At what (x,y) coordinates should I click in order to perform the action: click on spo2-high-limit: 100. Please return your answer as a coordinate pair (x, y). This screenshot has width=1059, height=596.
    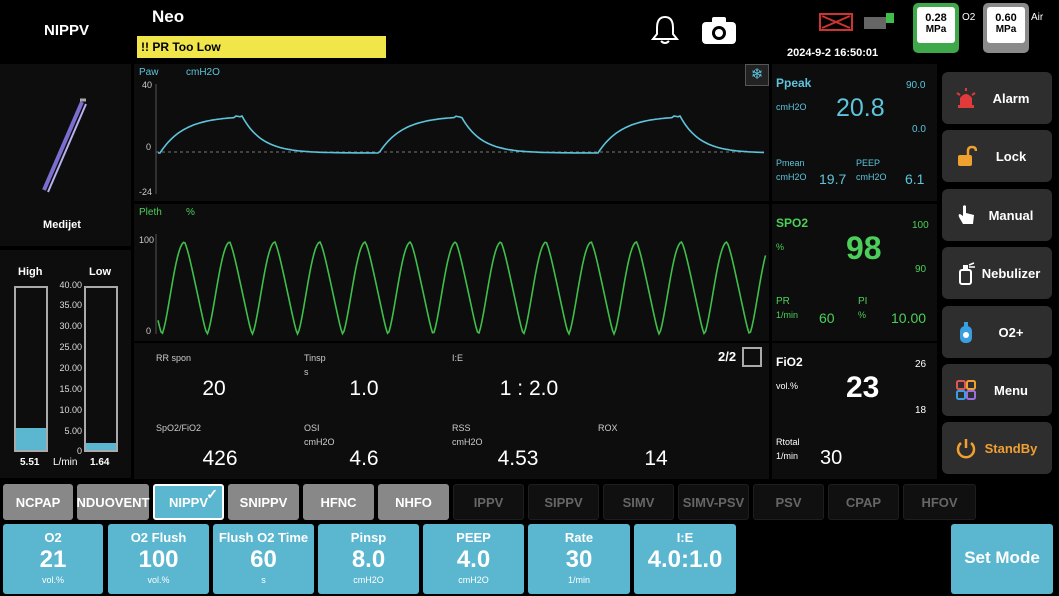
    Looking at the image, I should click on (920, 225).